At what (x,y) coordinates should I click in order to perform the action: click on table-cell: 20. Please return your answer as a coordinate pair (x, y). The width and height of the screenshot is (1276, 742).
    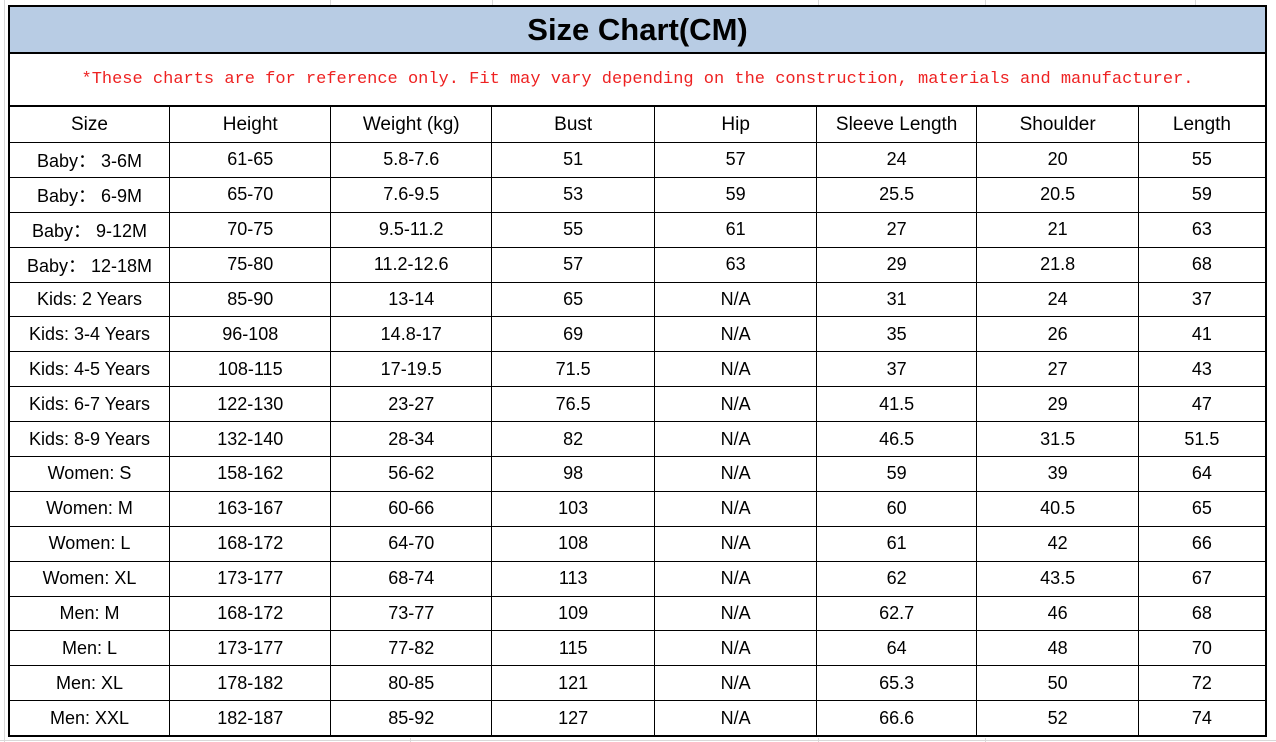
    Looking at the image, I should click on (1057, 160).